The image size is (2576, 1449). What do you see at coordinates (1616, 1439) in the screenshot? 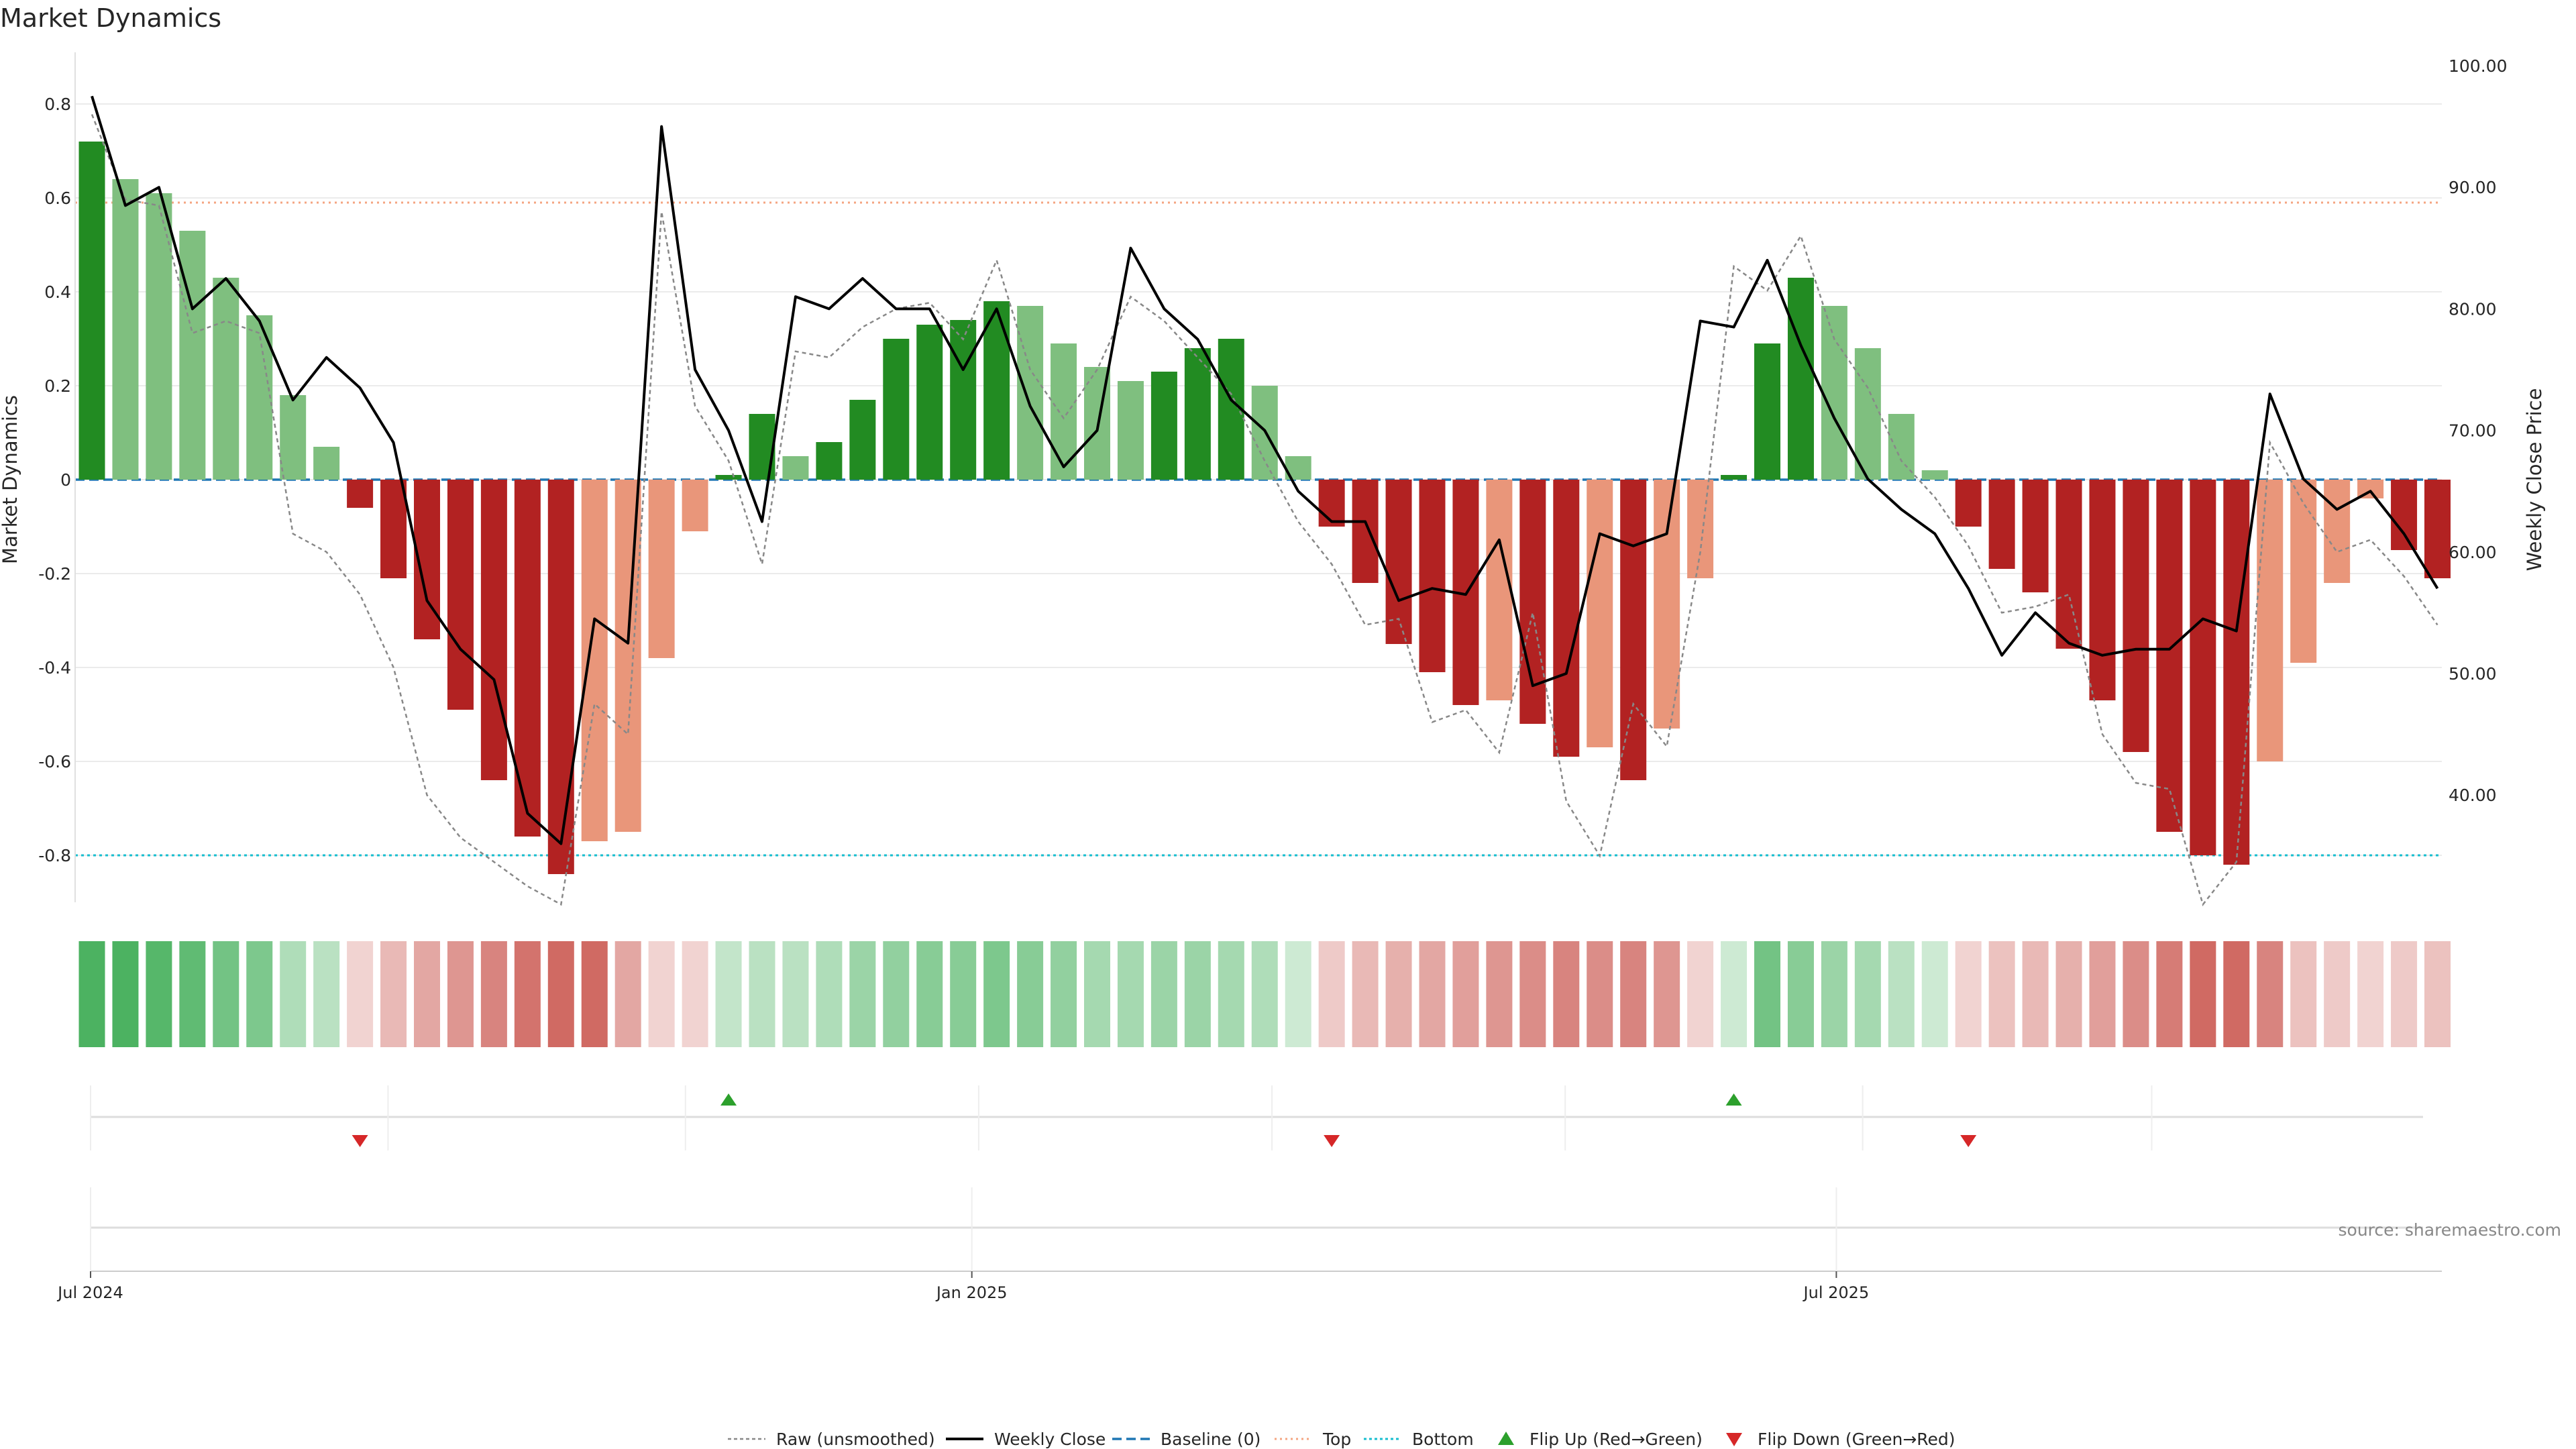
I see `legend-label-flip_up: Flip Up (Red→Green)` at bounding box center [1616, 1439].